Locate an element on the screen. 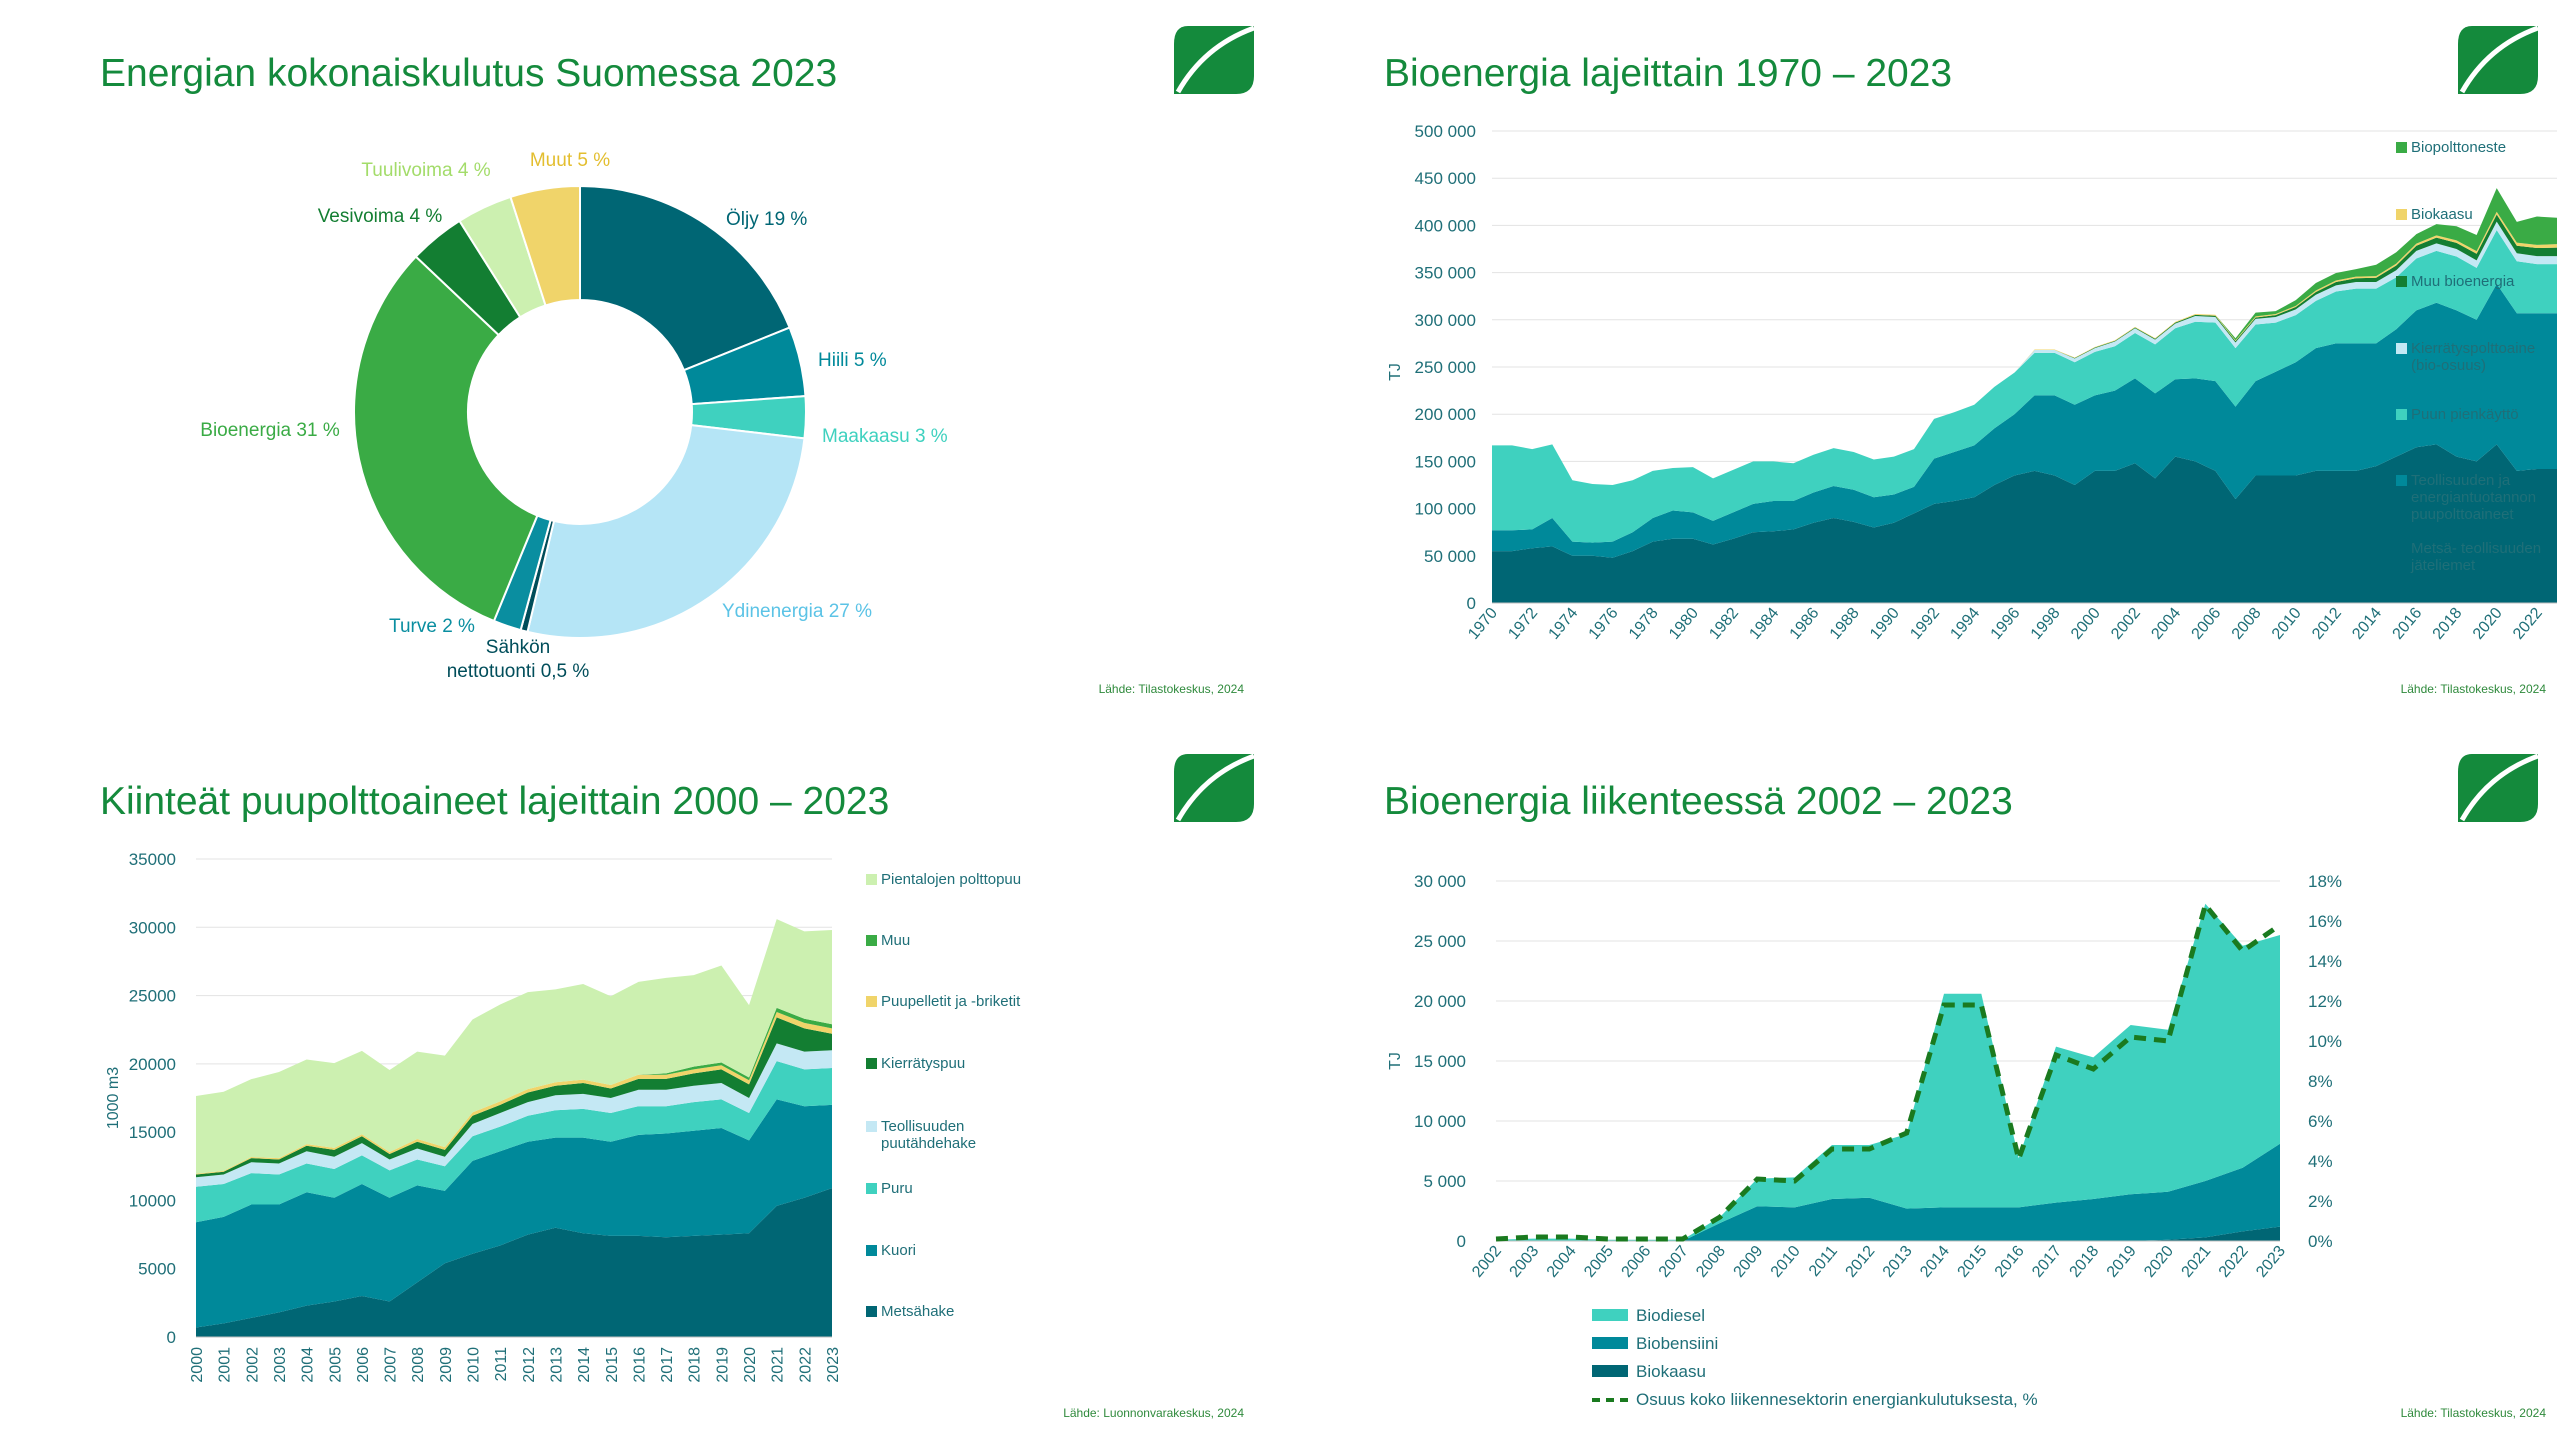  y-tick-label: 25 000 is located at coordinates (1440, 941).